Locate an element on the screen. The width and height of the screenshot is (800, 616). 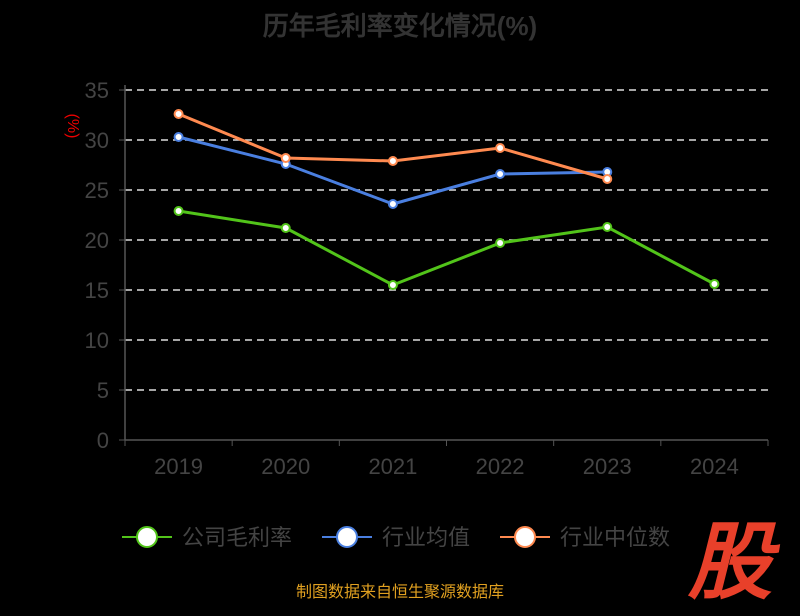
y-axis-label: (%) is located at coordinates (72, 126).